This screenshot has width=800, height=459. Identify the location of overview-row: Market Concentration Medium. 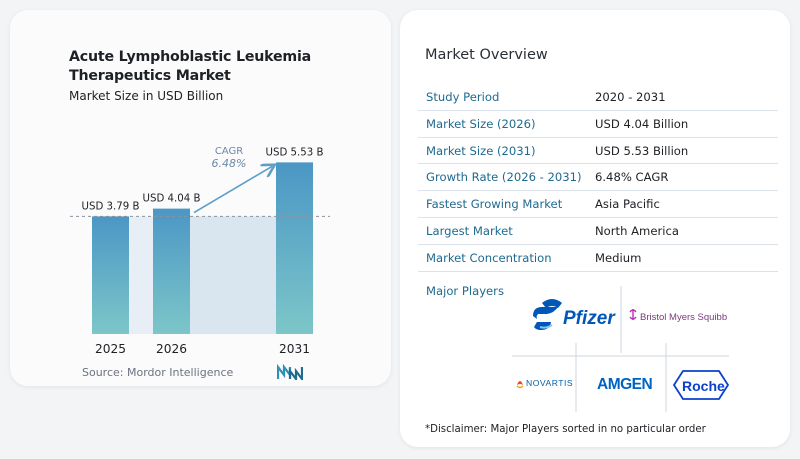
(598, 258).